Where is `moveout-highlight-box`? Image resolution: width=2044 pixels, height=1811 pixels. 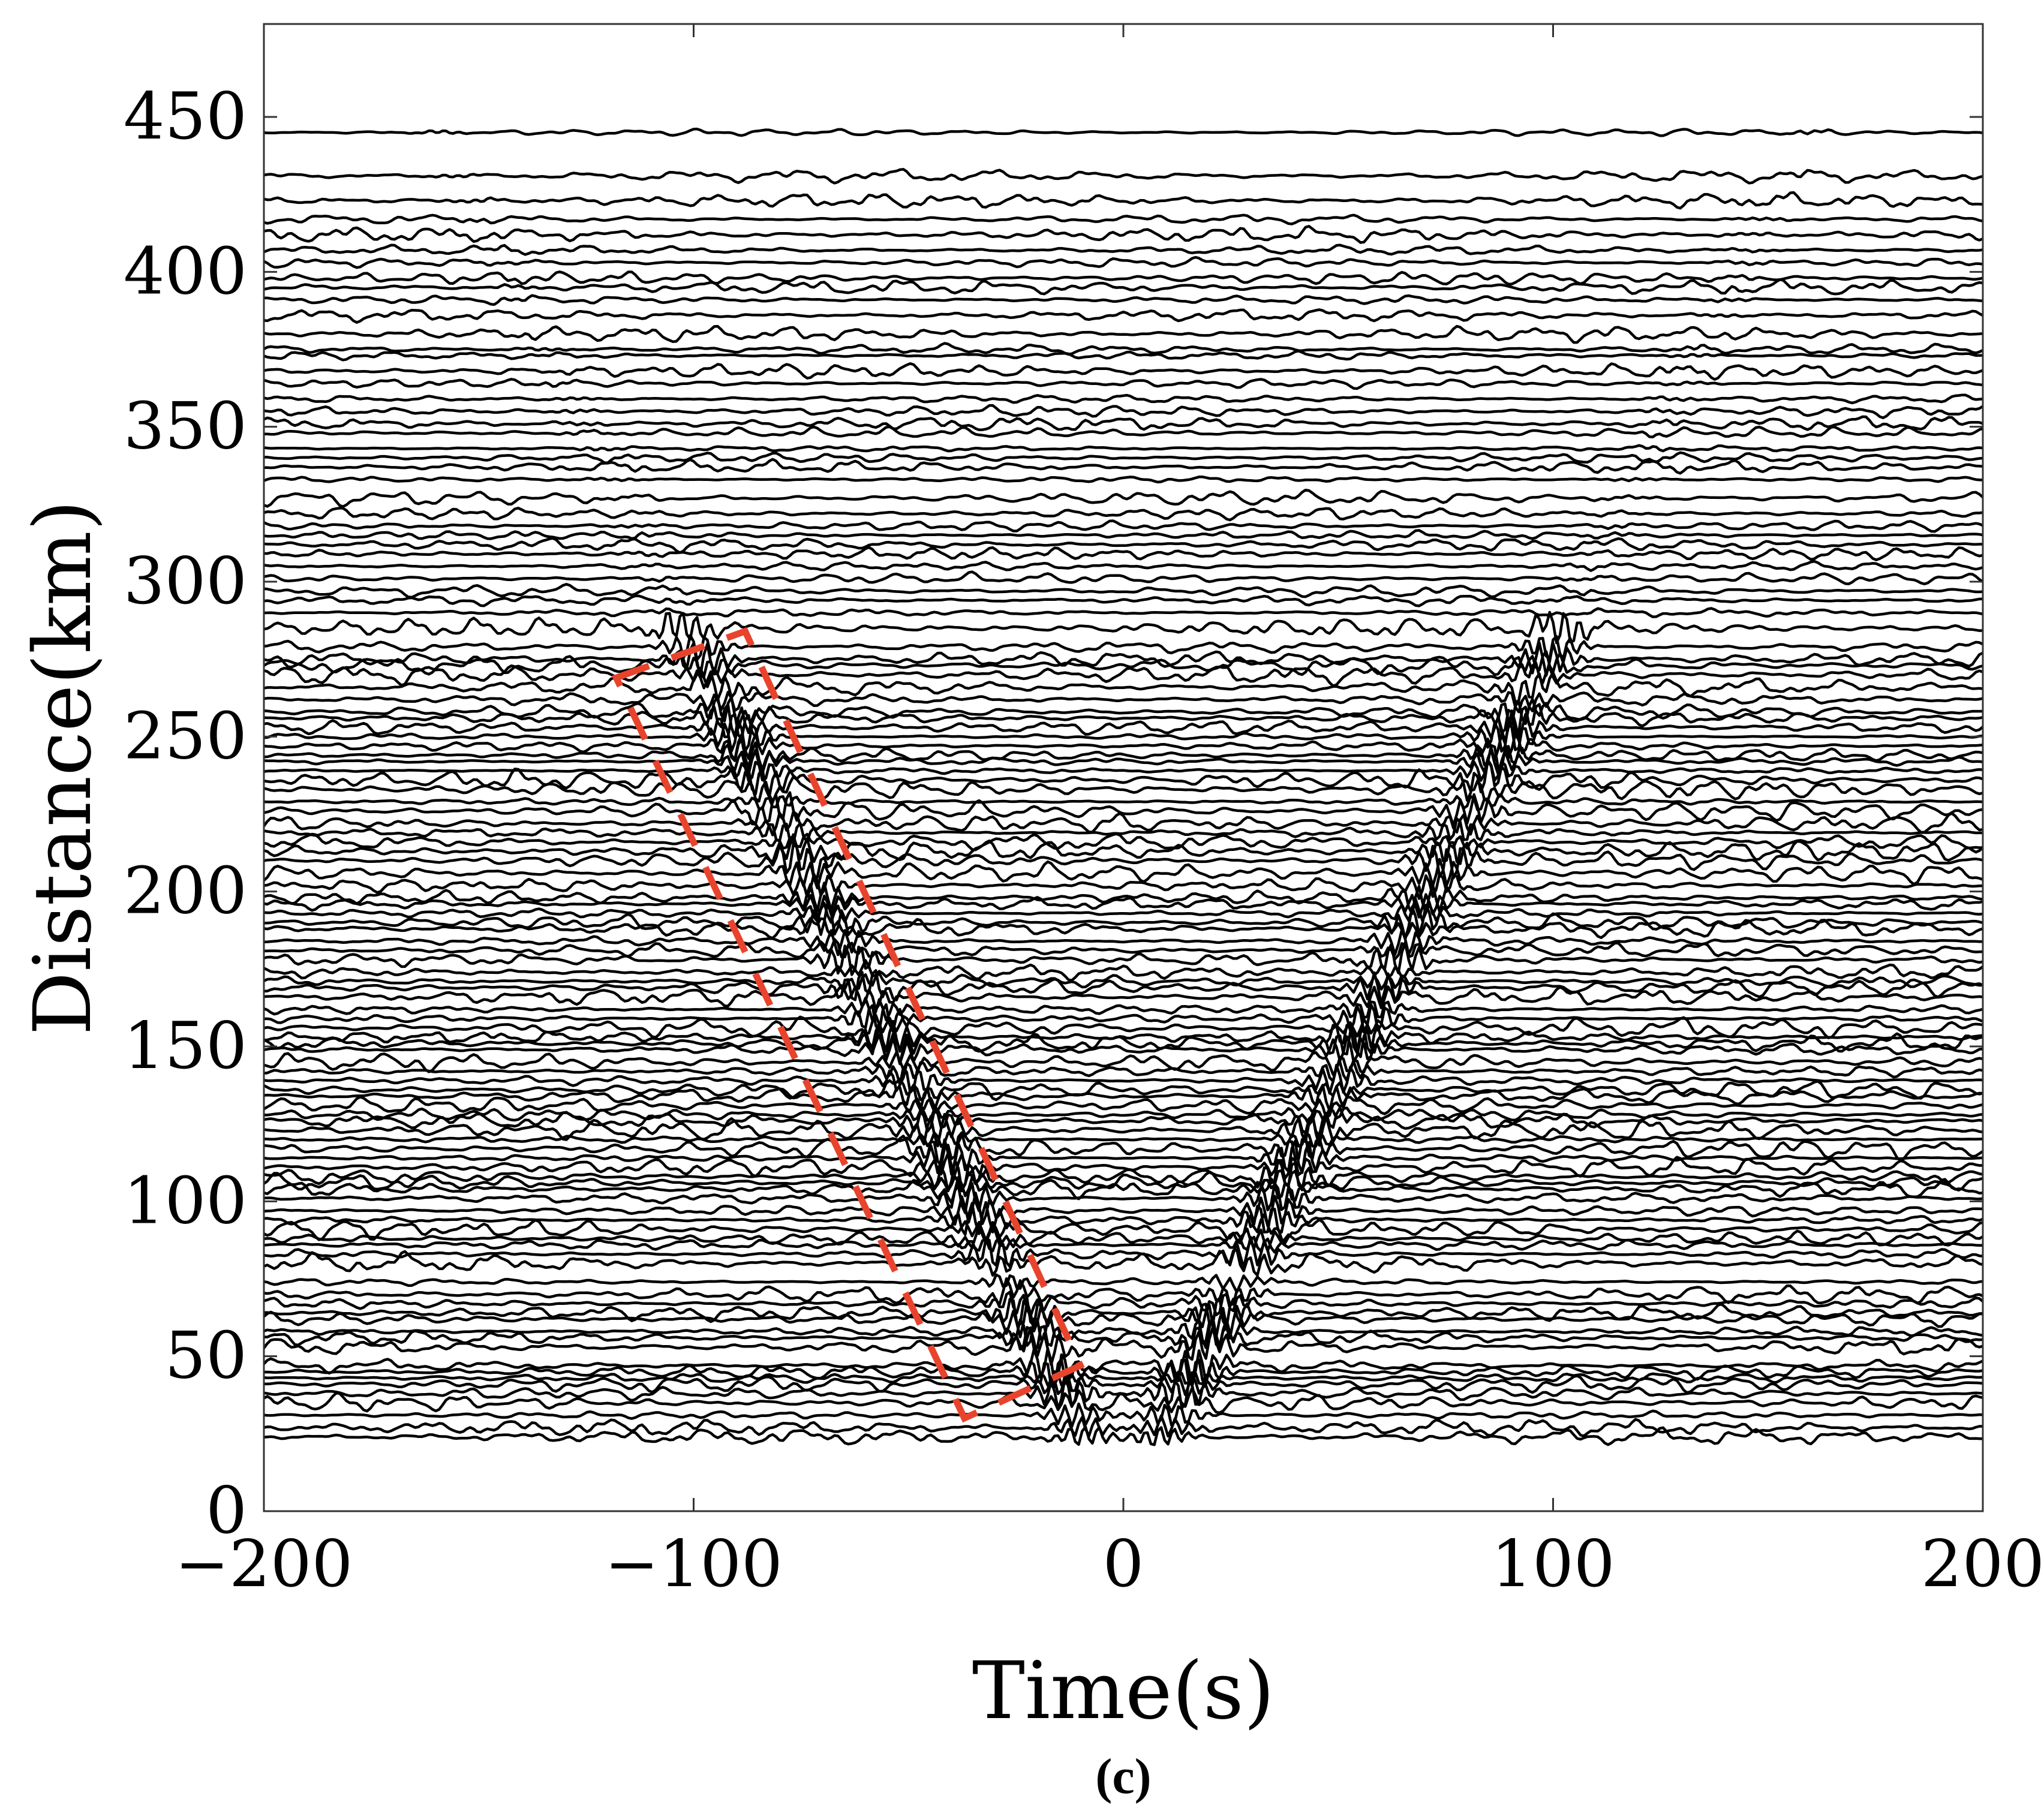 moveout-highlight-box is located at coordinates (848, 1025).